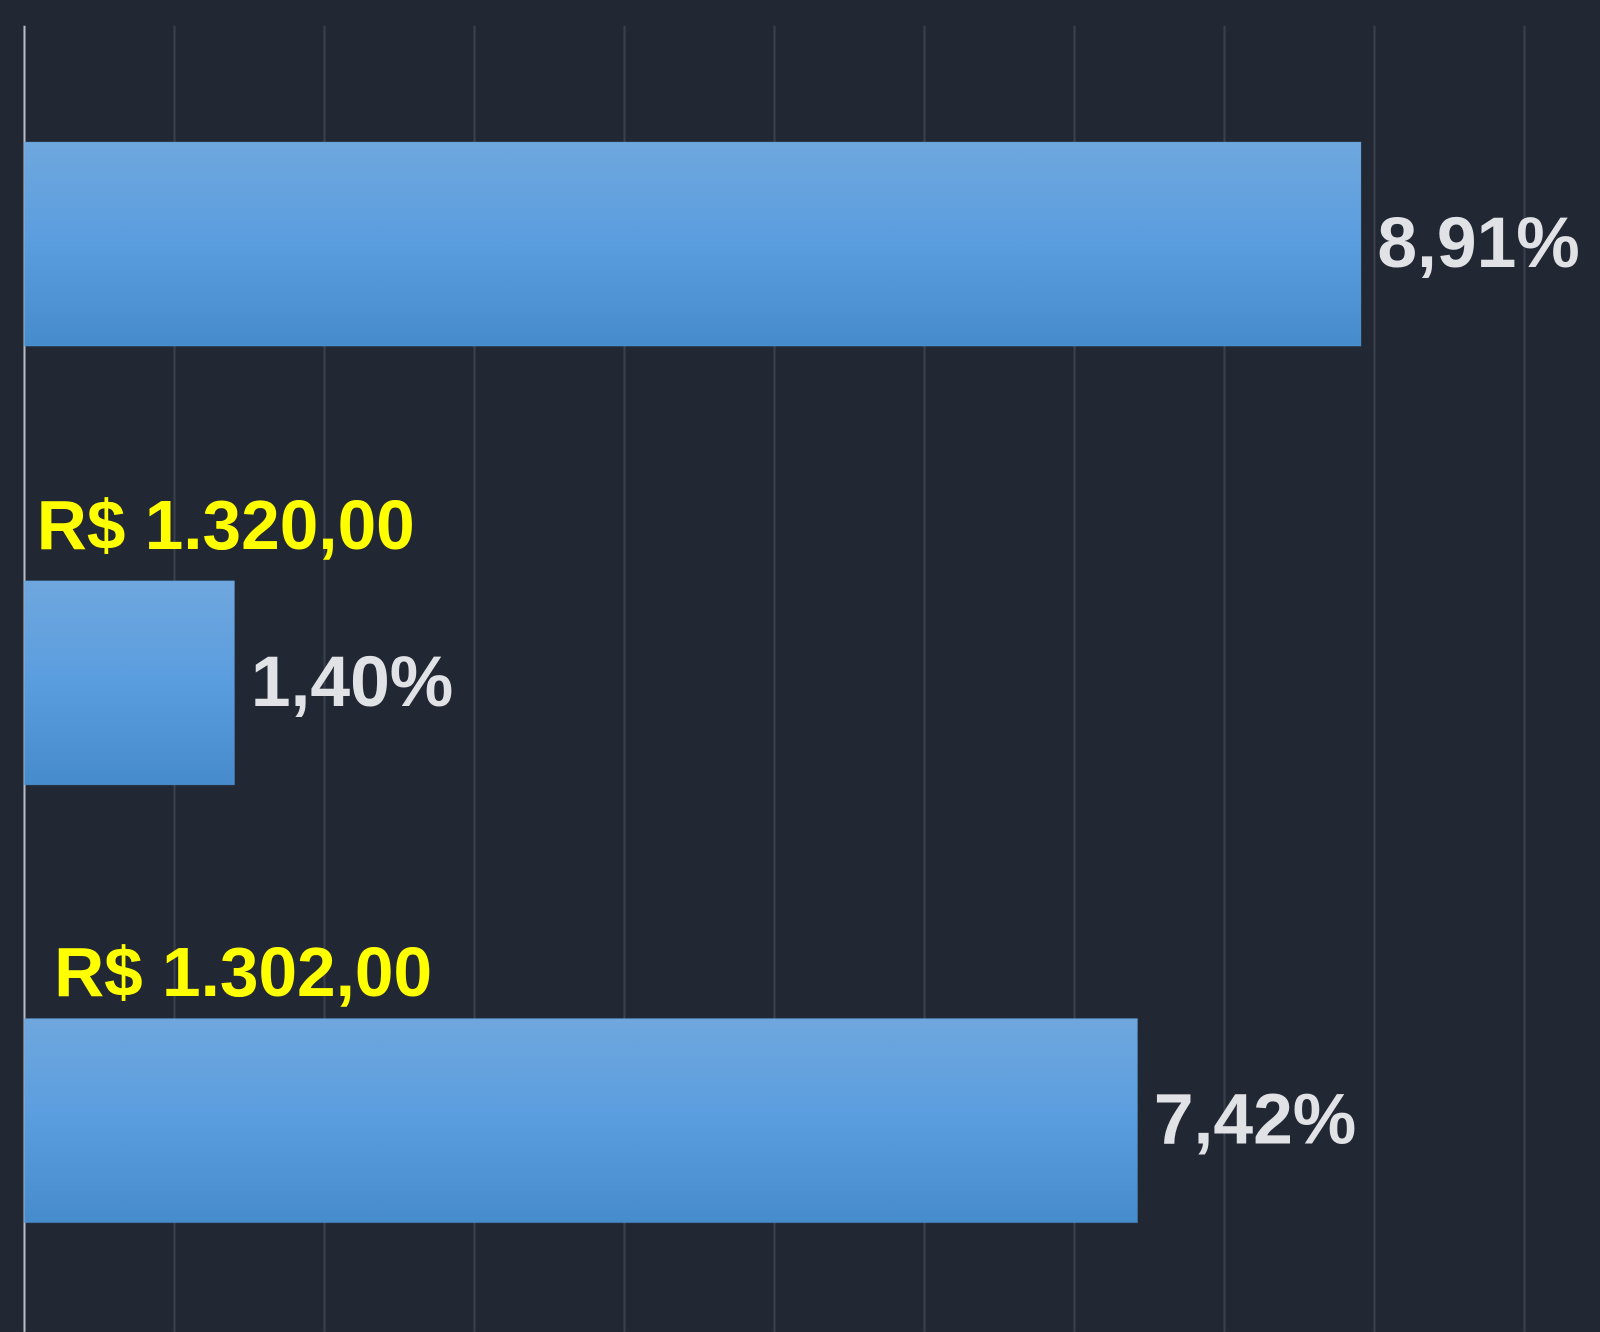 The image size is (1600, 1332). I want to click on annotation: R$ 1.302,00, so click(243, 972).